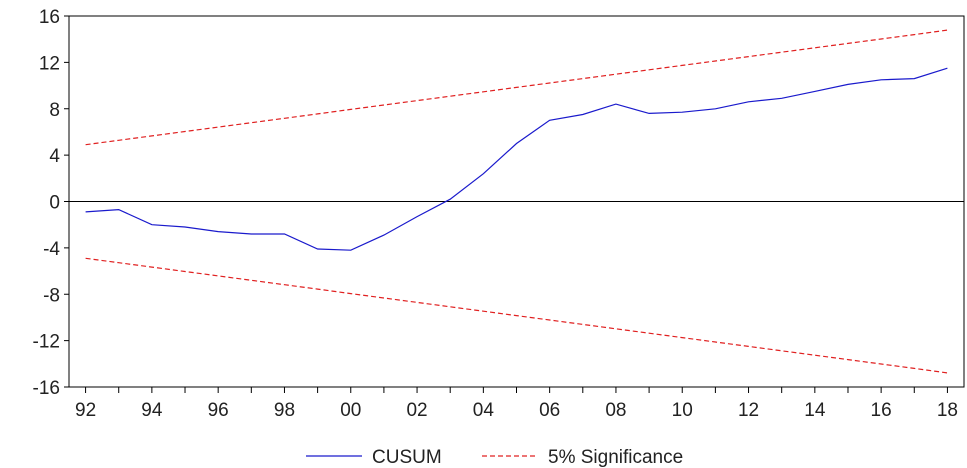  What do you see at coordinates (54, 156) in the screenshot?
I see `y-tick-label: 4` at bounding box center [54, 156].